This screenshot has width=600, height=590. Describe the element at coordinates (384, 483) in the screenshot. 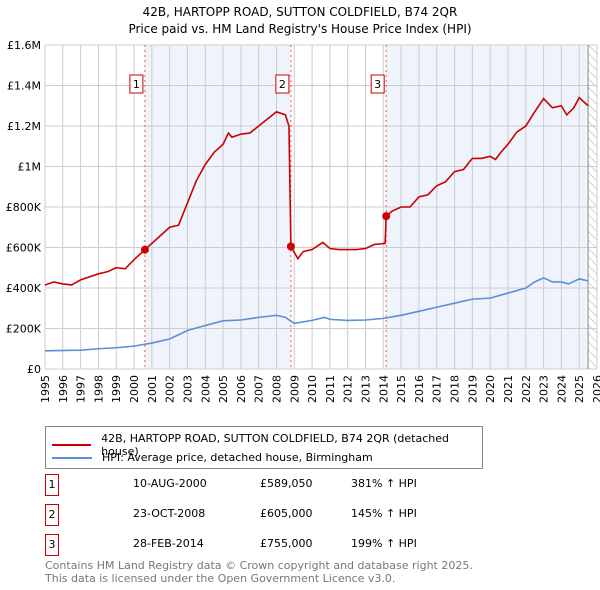

I see `sale-hpi: 381% ↑ HPI` at that location.